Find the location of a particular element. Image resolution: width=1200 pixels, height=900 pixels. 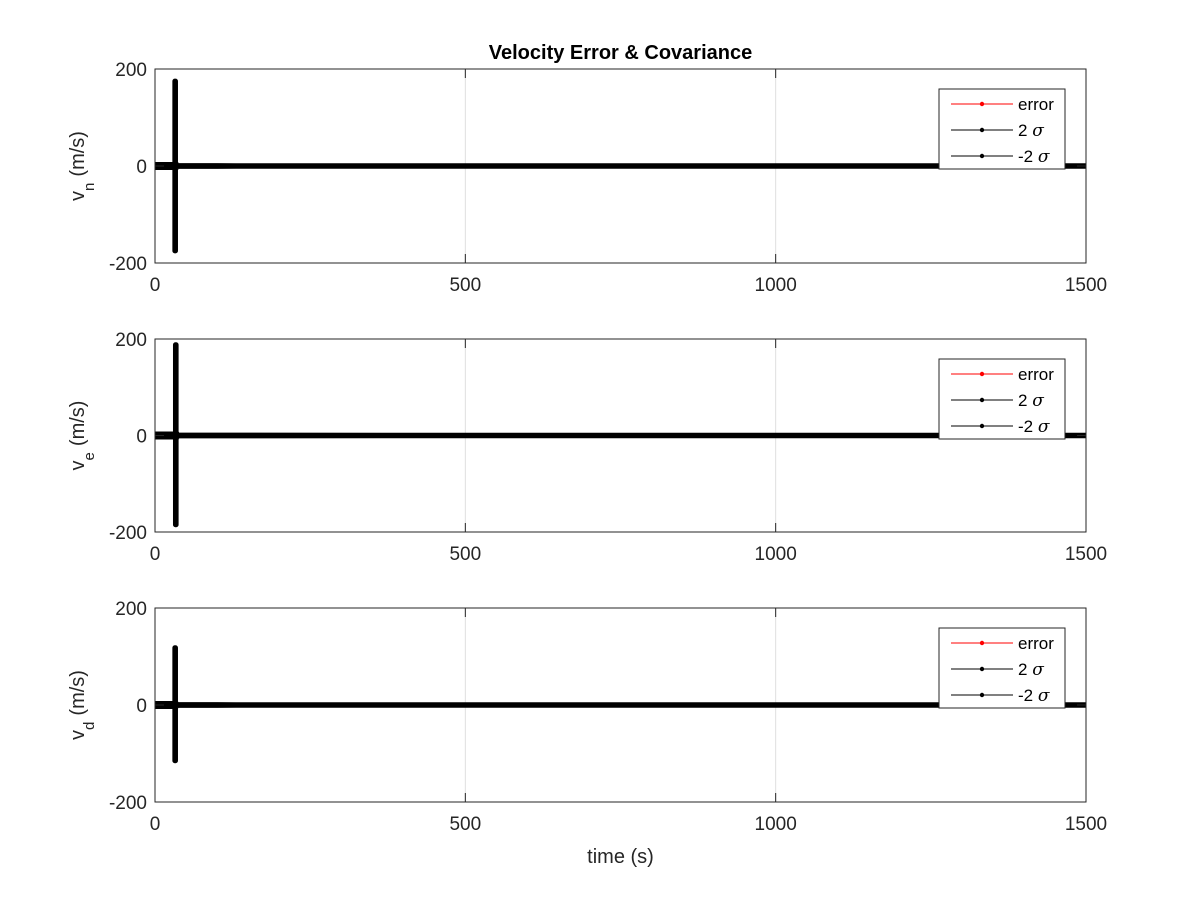

y-axis-label-subscript: e is located at coordinates (89, 456).